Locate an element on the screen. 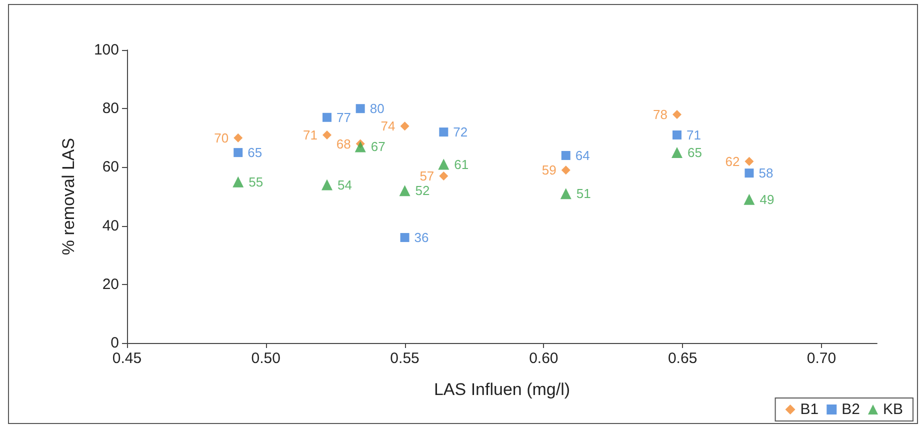 This screenshot has height=427, width=920. data-label: 72 is located at coordinates (460, 132).